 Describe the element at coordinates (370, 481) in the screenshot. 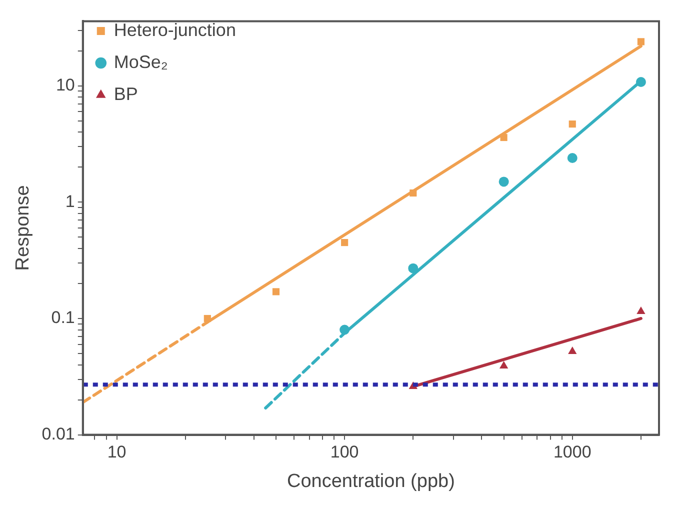

I see `x-axis-title: Concentration (ppb)` at that location.